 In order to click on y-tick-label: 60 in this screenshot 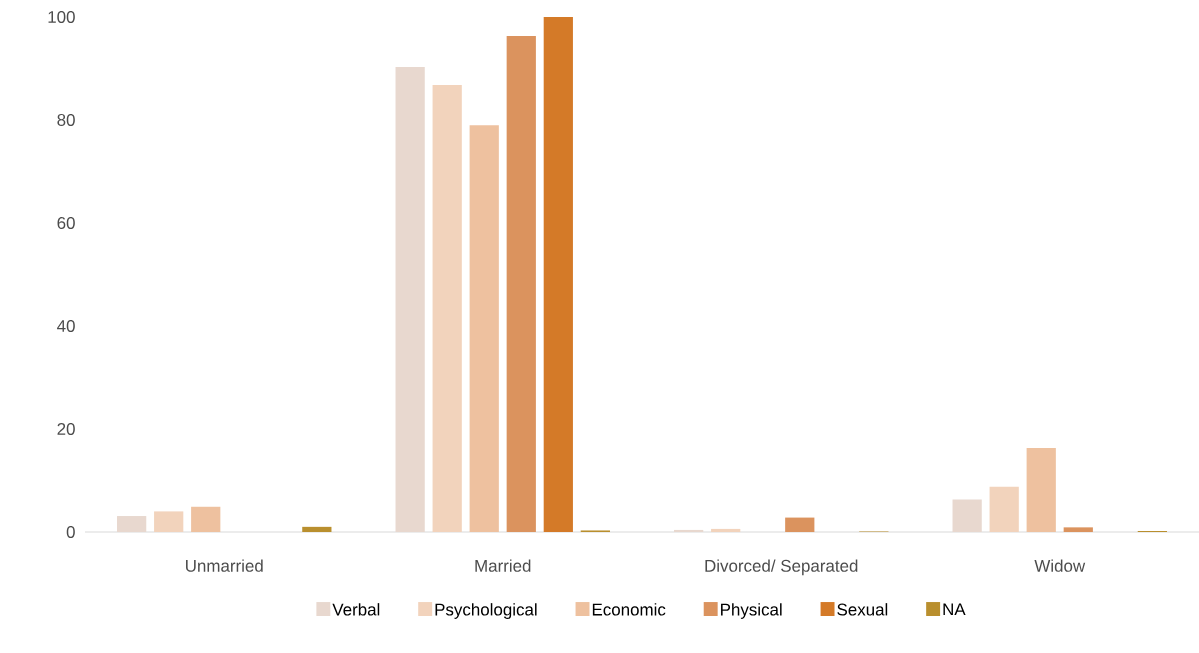, I will do `click(66, 223)`.